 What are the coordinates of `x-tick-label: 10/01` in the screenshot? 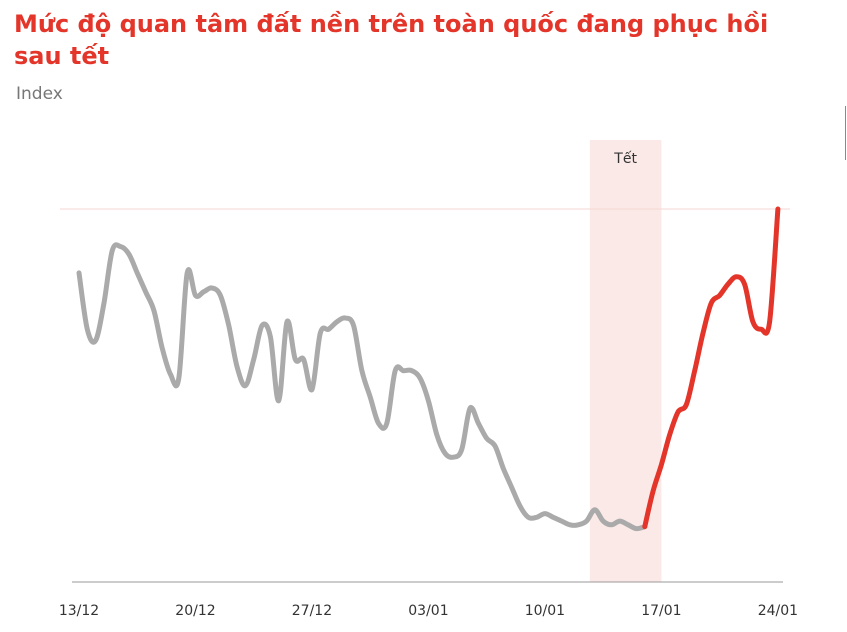 It's located at (545, 611).